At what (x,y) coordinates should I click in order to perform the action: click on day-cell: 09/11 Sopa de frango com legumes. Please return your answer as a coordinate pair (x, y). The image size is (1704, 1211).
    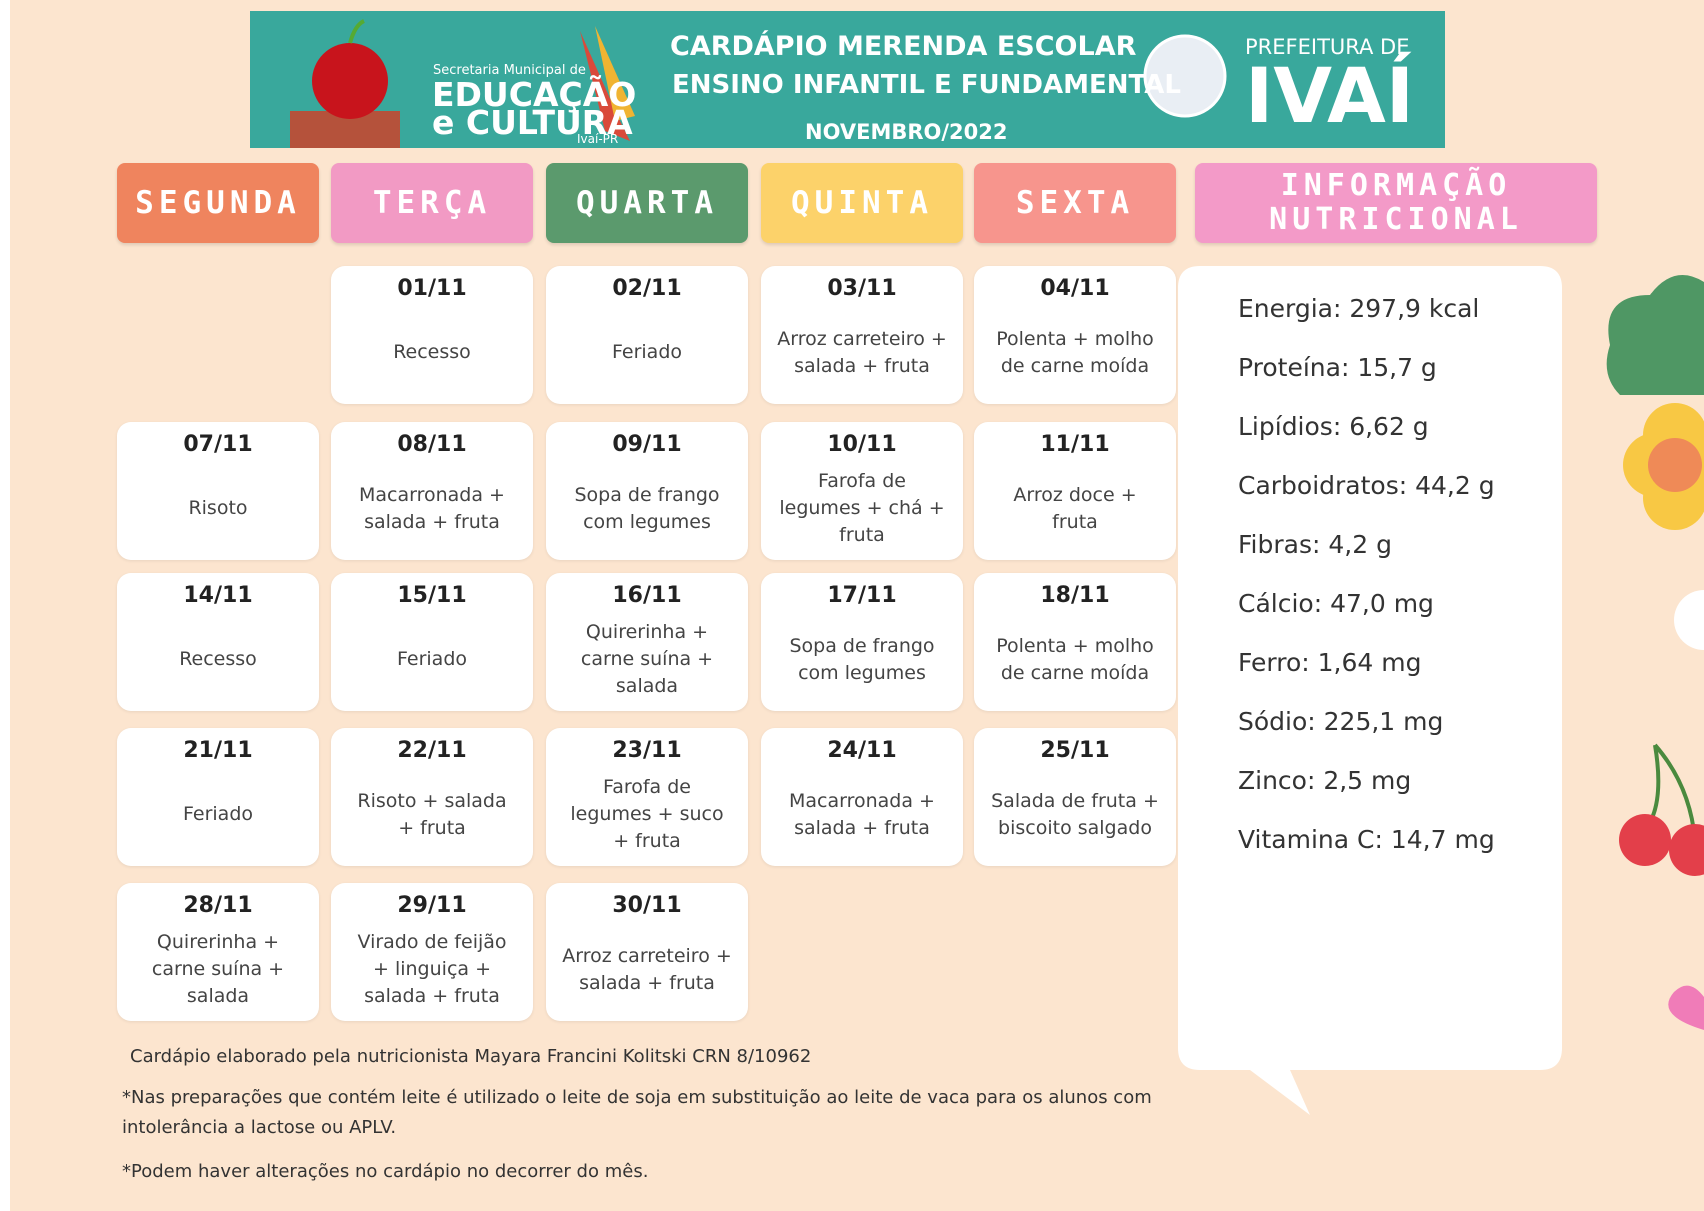
    Looking at the image, I should click on (647, 491).